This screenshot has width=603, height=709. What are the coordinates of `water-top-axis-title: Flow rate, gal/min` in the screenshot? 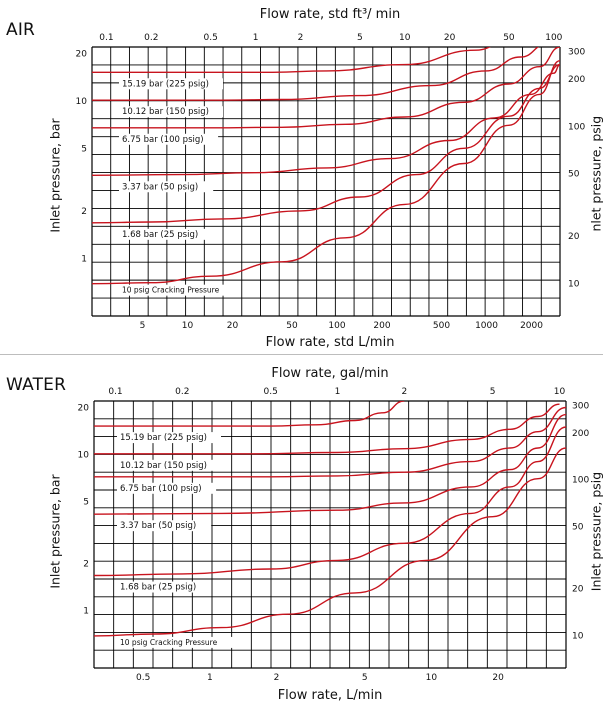 It's located at (330, 373).